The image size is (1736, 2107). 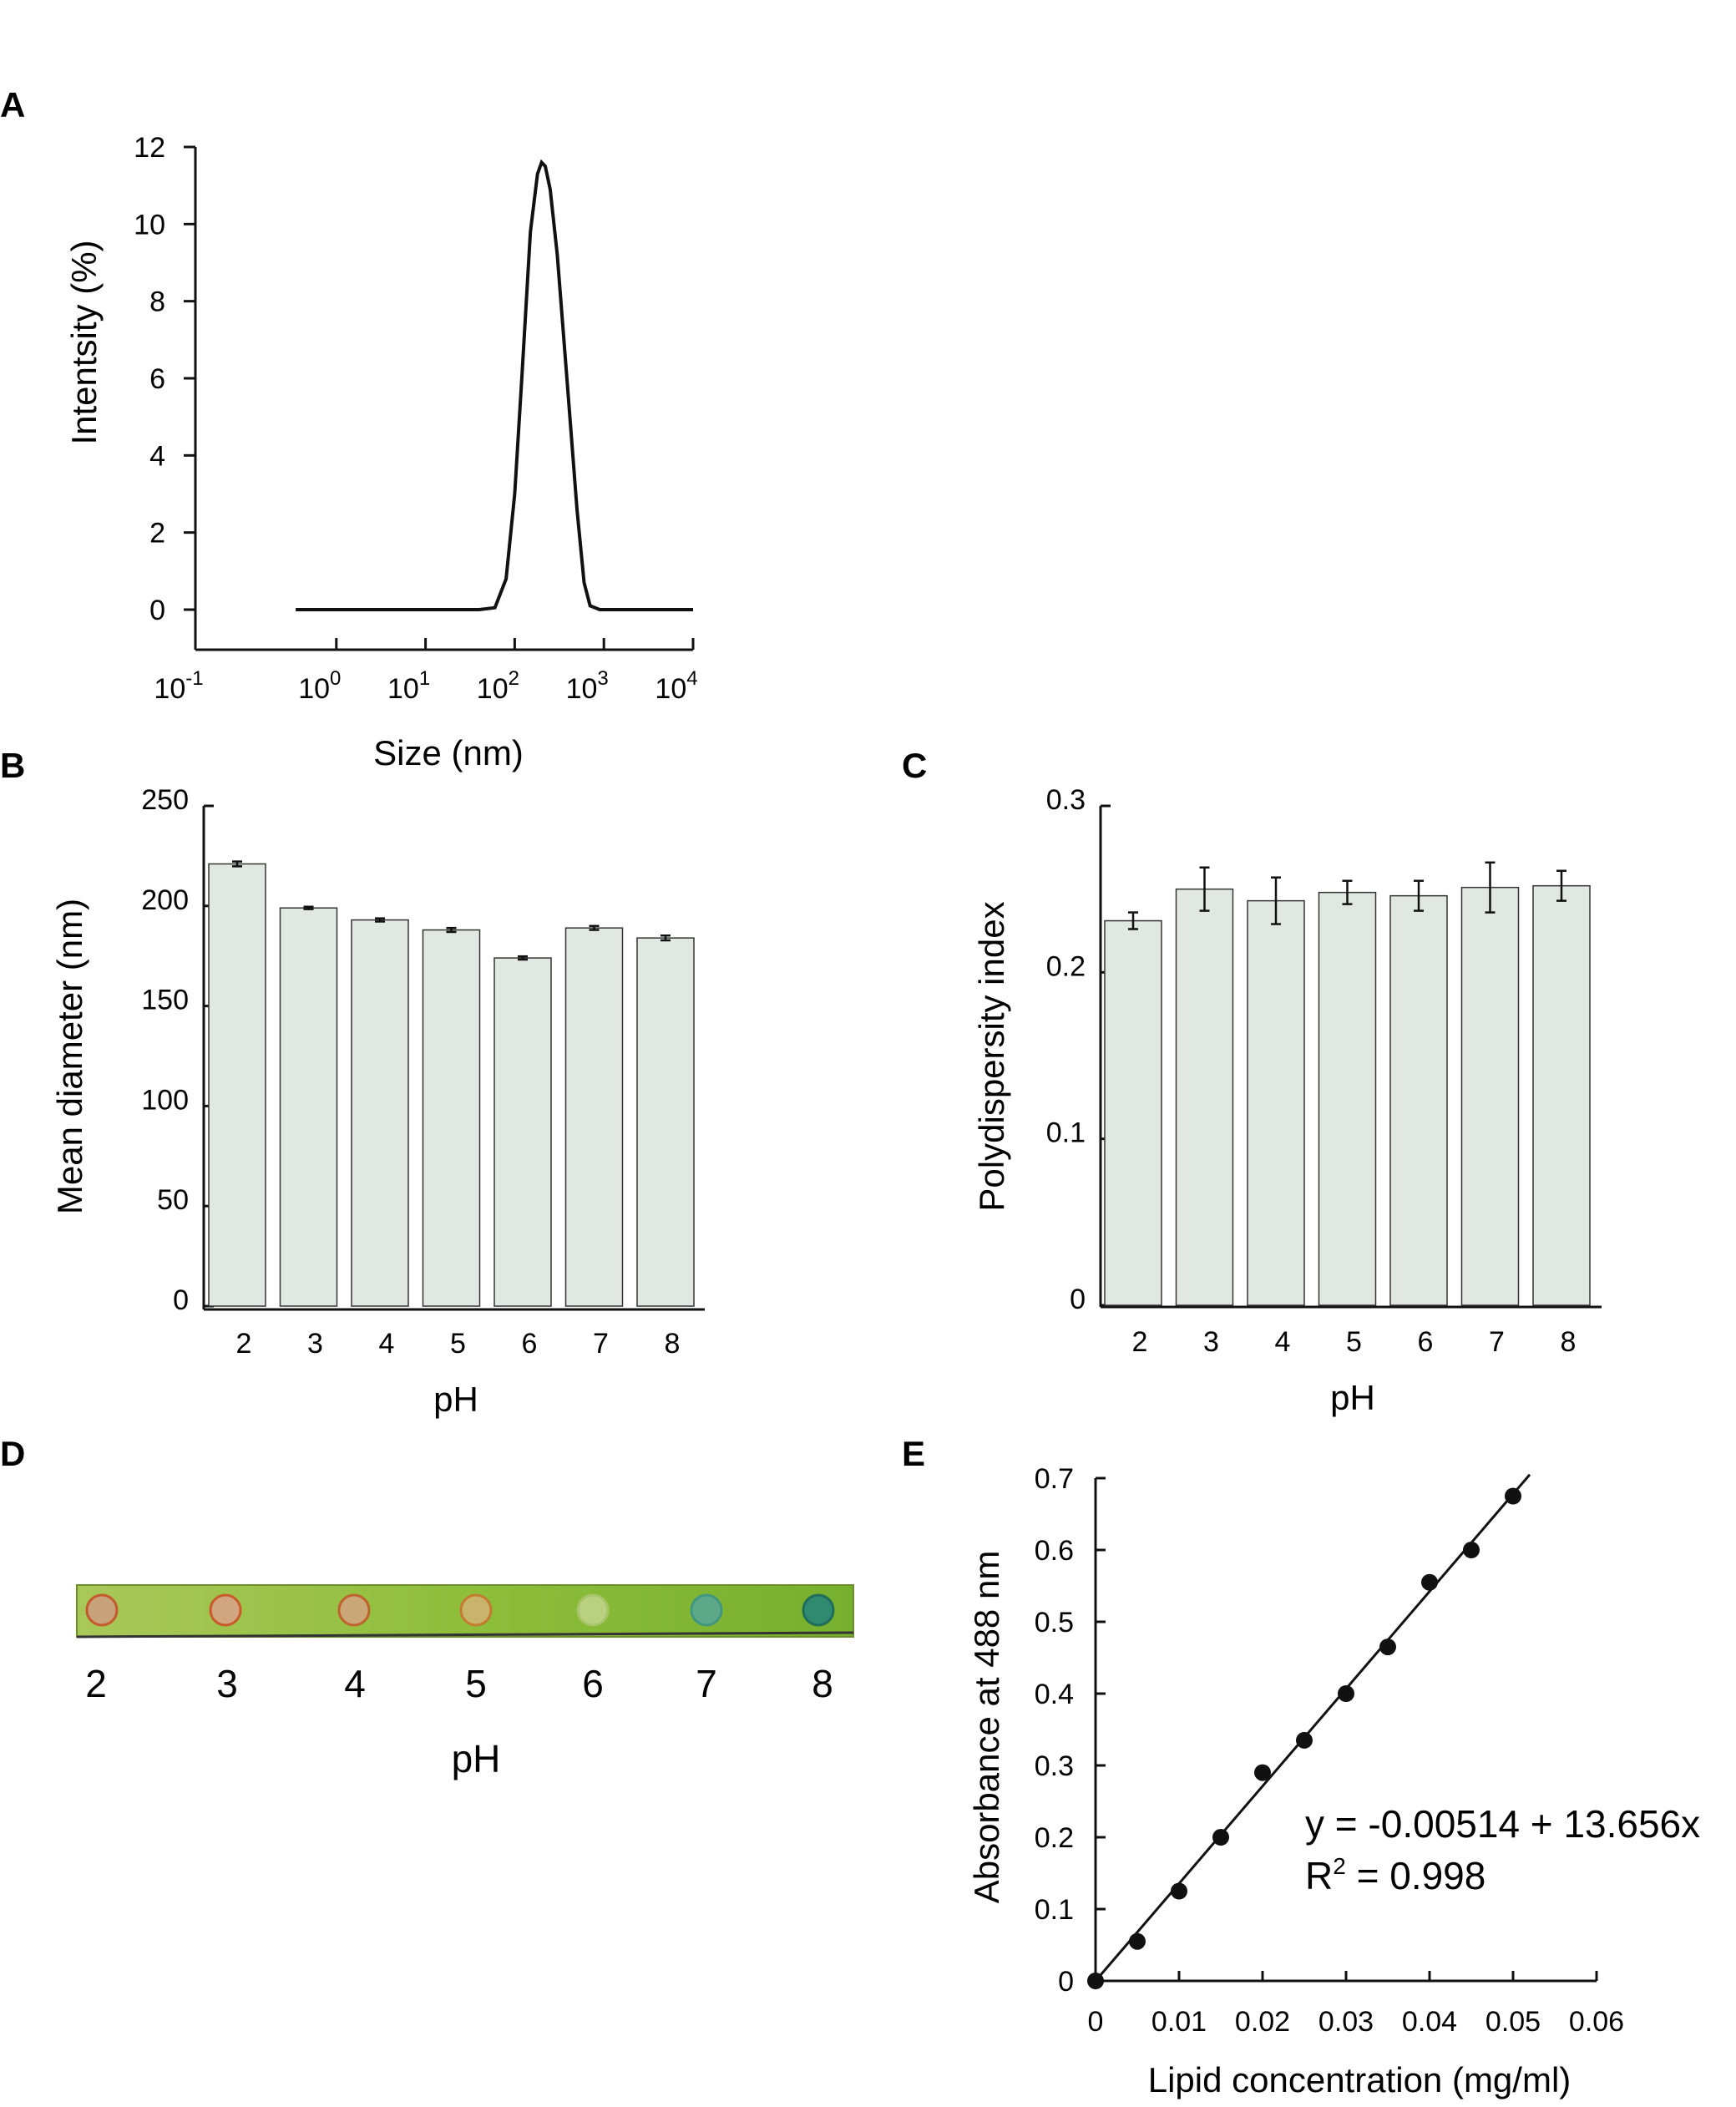 What do you see at coordinates (84, 342) in the screenshot?
I see `y-axis-label-a: Intentsity (%)` at bounding box center [84, 342].